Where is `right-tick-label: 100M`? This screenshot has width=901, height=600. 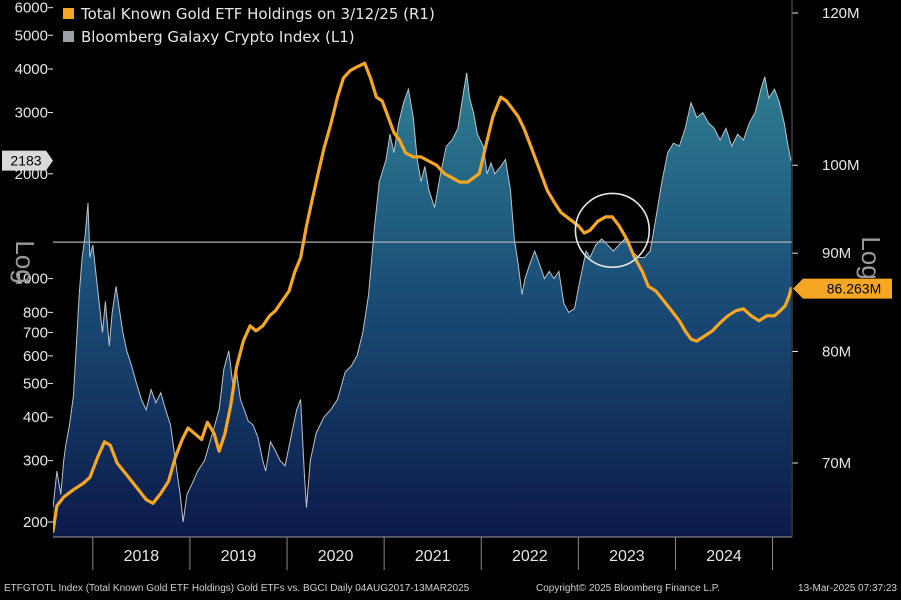 right-tick-label: 100M is located at coordinates (841, 165).